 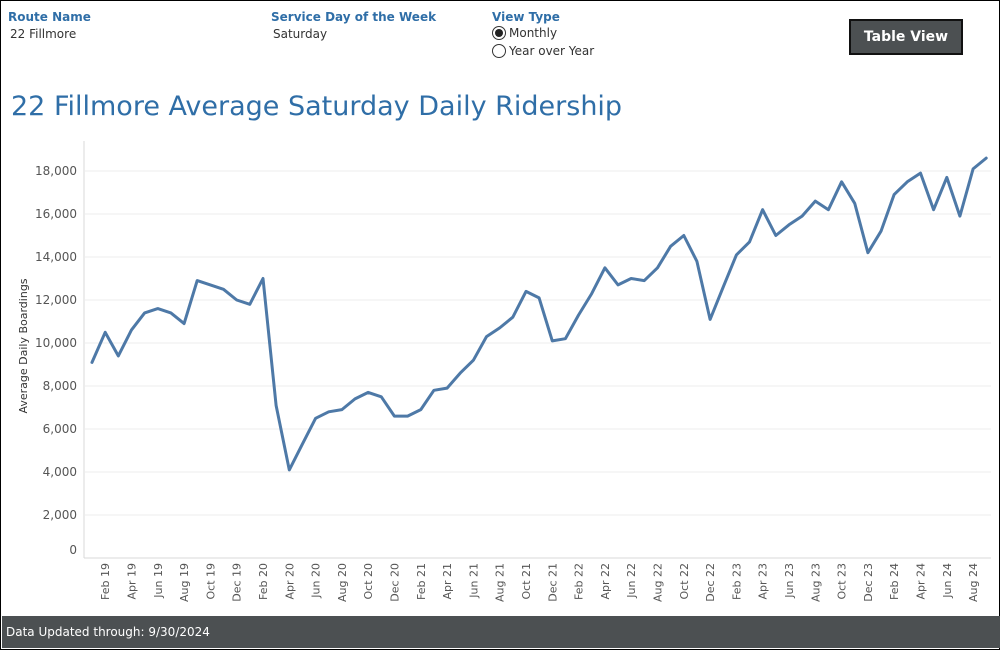 What do you see at coordinates (342, 582) in the screenshot?
I see `x-tick-label: Aug 20` at bounding box center [342, 582].